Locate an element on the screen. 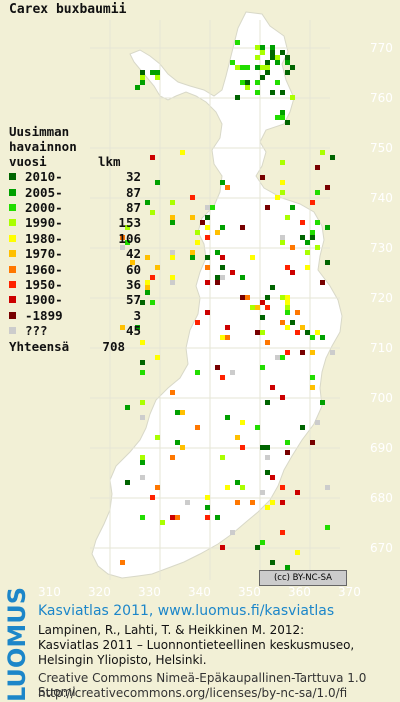 The width and height of the screenshot is (400, 702). y-tick-label: 680 is located at coordinates (381, 498).